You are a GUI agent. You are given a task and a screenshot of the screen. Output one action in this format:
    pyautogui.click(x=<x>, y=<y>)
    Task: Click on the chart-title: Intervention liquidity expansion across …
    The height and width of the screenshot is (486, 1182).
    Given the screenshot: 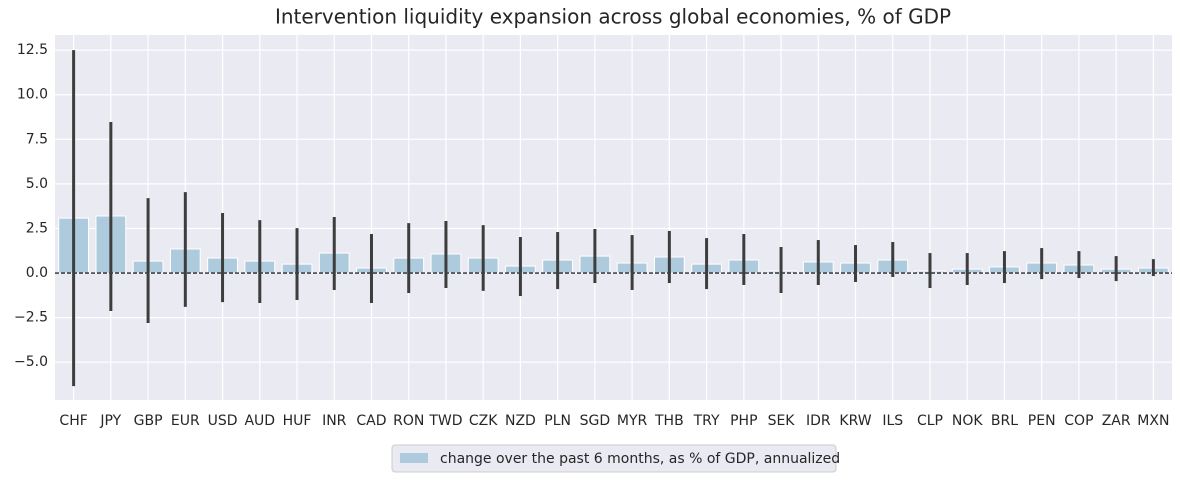 What is the action you would take?
    pyautogui.click(x=613, y=17)
    